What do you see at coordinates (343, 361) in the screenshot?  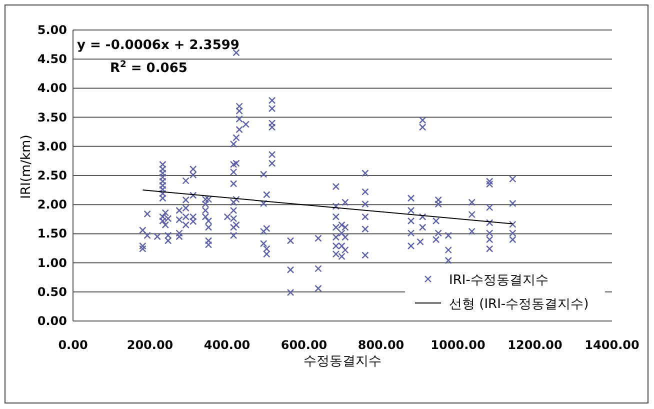 I see `x-axis-title: 수정동결지수` at bounding box center [343, 361].